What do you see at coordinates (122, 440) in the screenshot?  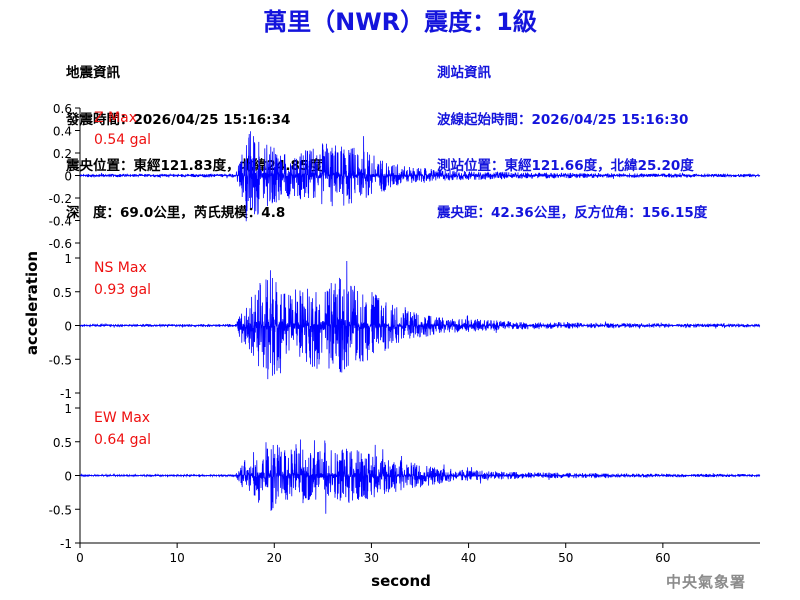 I see `max-value-ew: 0.64 gal` at bounding box center [122, 440].